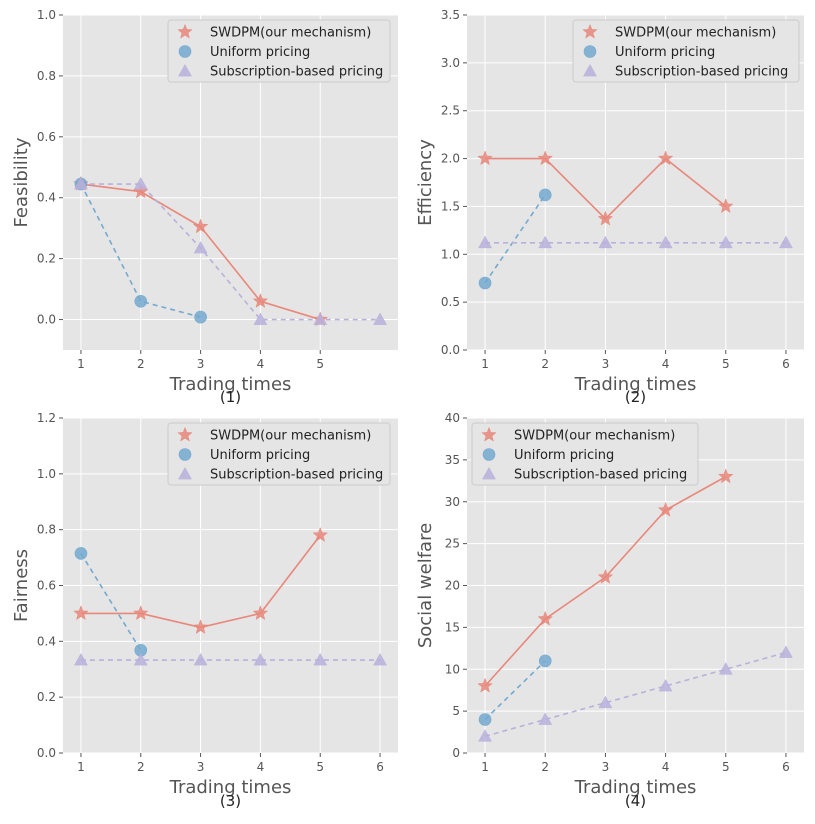 The height and width of the screenshot is (824, 815). I want to click on x-tick-label: 6, so click(786, 767).